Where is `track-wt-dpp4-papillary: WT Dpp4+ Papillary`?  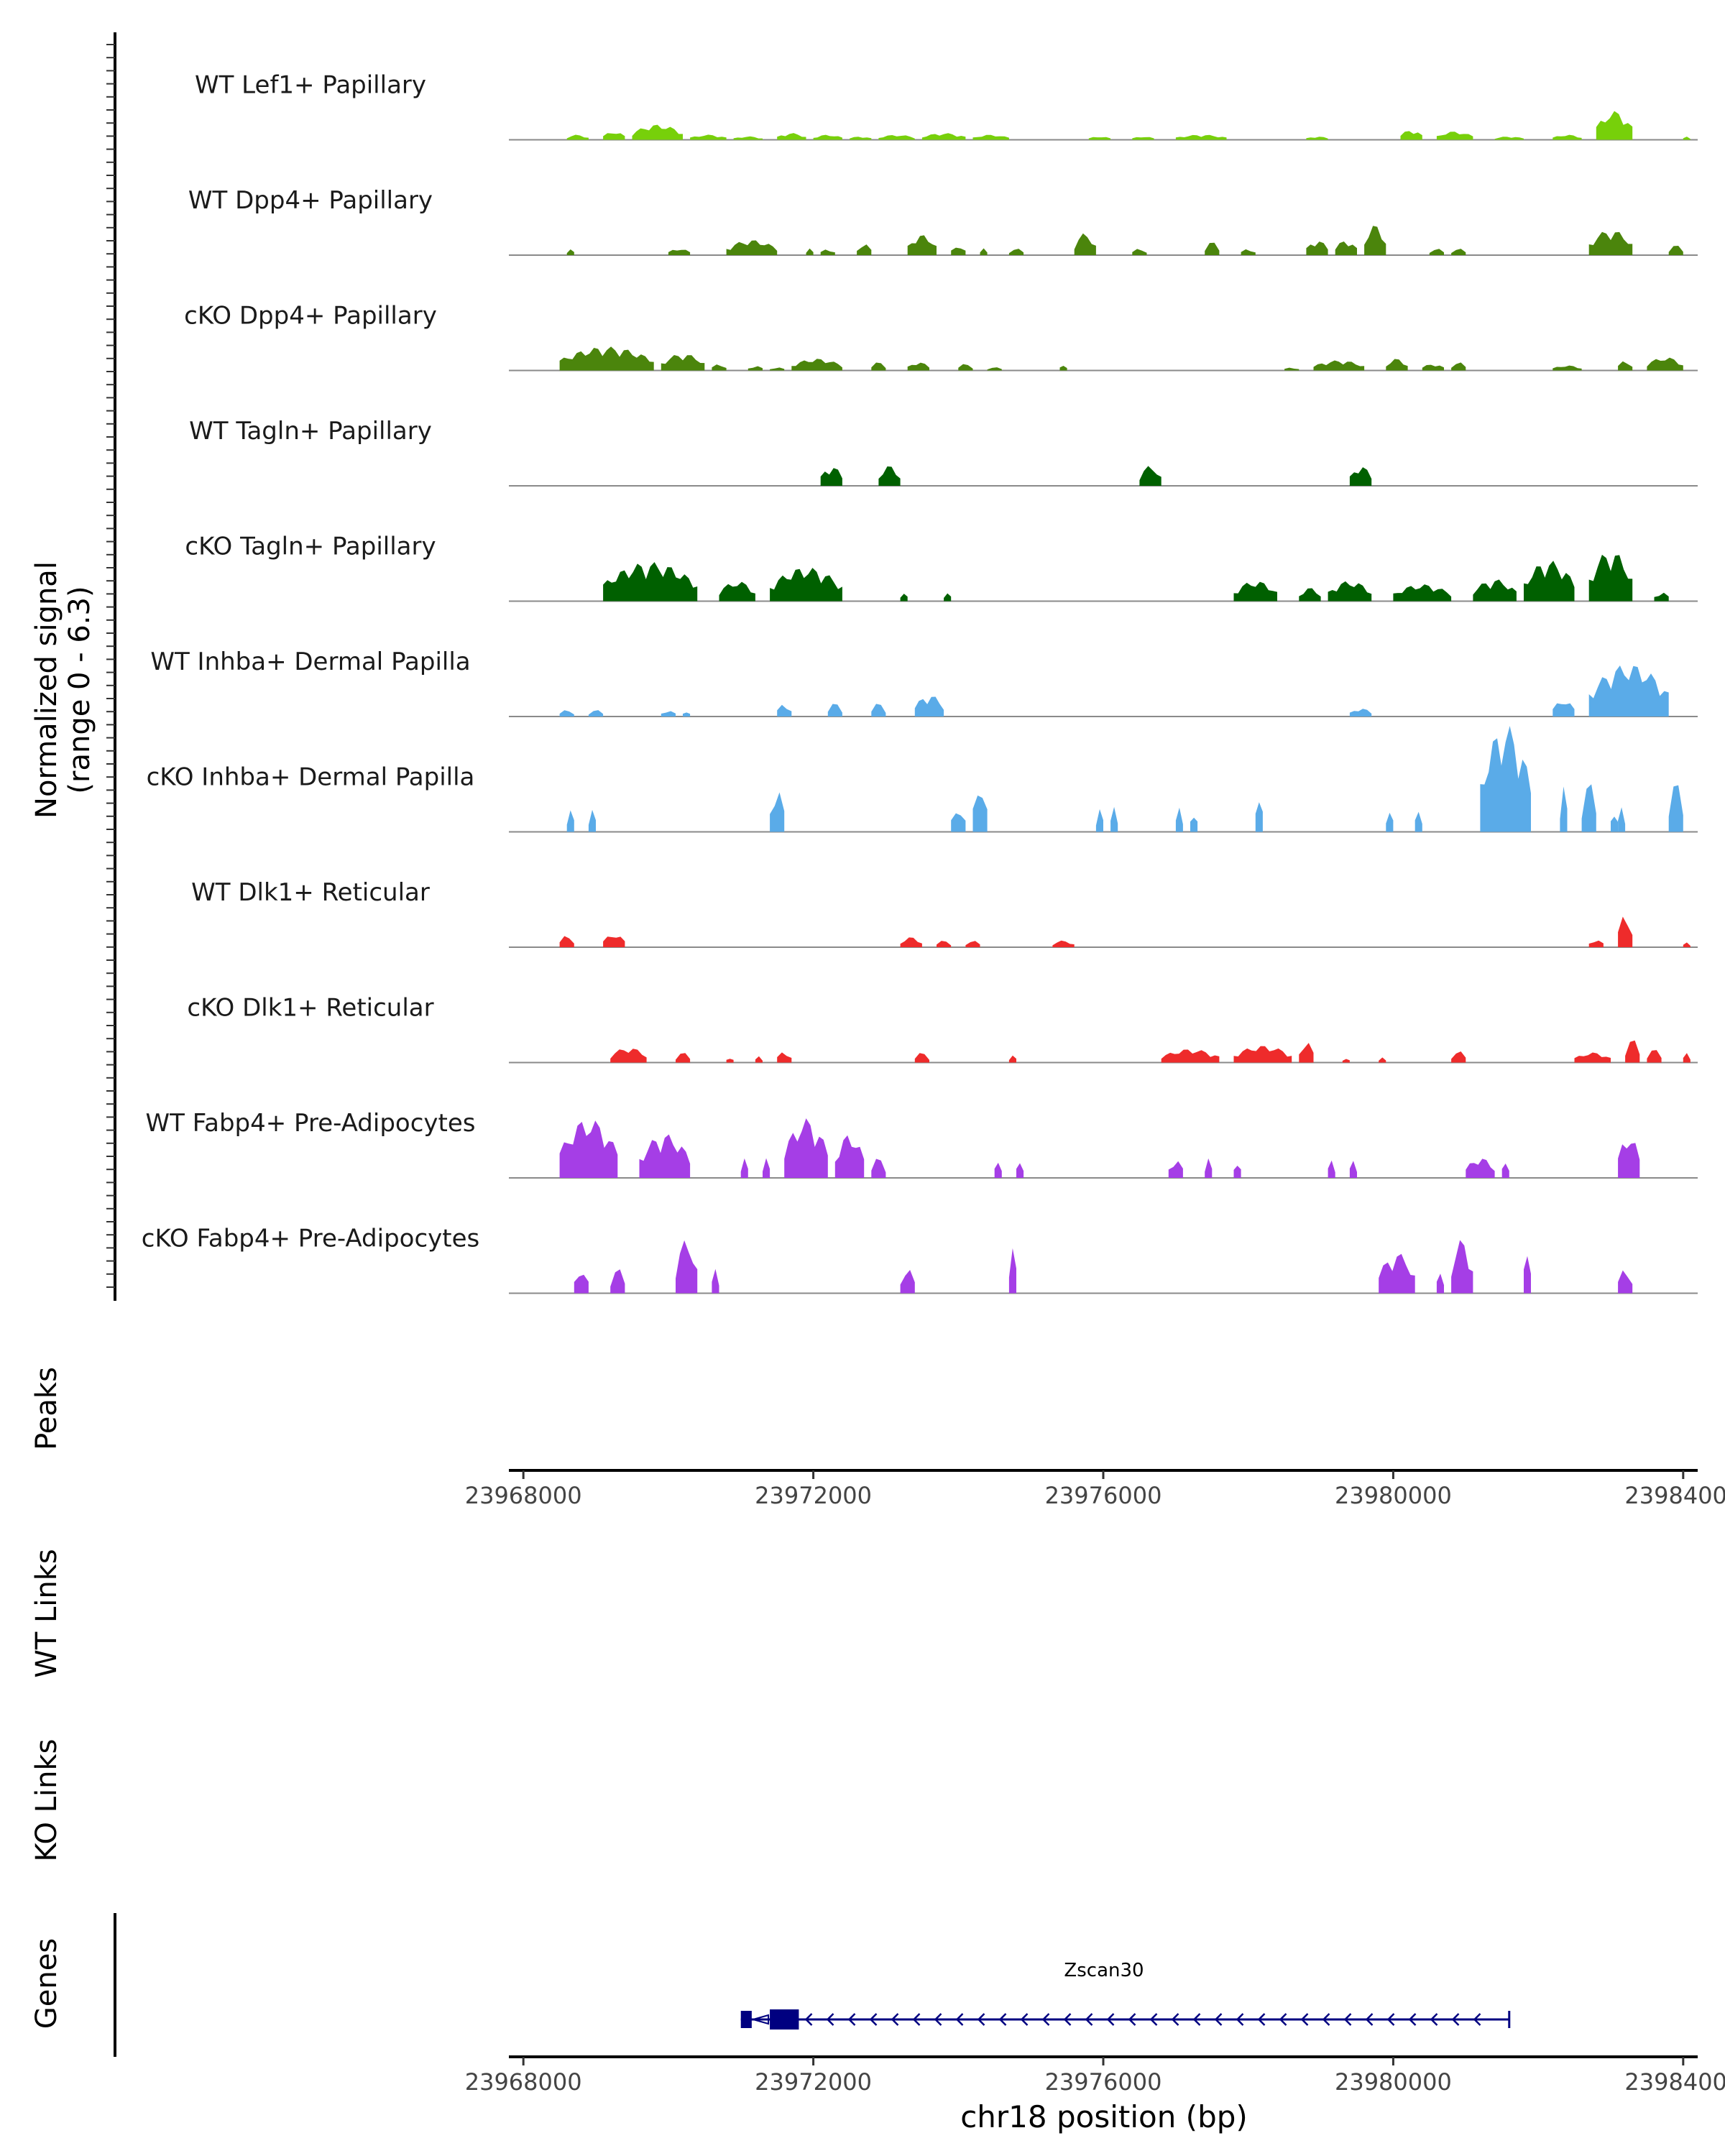
track-wt-dpp4-papillary: WT Dpp4+ Papillary is located at coordinates (943, 221).